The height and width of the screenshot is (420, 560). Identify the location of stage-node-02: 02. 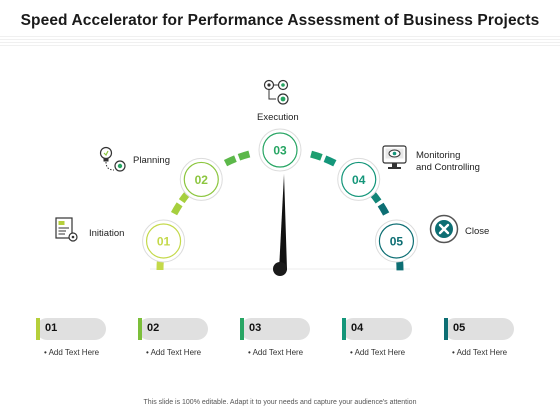
(201, 179).